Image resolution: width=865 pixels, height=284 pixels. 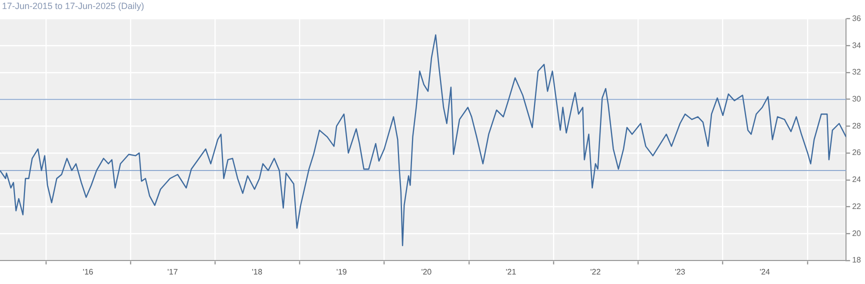 What do you see at coordinates (257, 271) in the screenshot?
I see `x-tick-label: '18` at bounding box center [257, 271].